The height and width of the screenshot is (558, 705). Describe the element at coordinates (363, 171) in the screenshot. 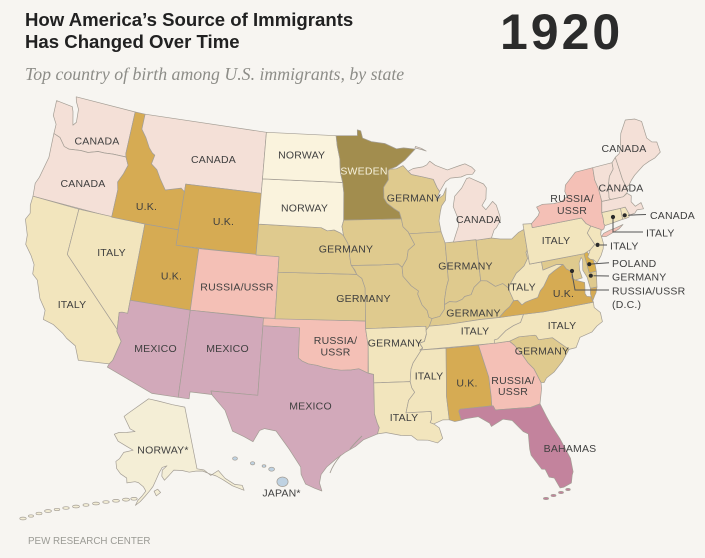

I see `svg-text: SWEDEN` at that location.